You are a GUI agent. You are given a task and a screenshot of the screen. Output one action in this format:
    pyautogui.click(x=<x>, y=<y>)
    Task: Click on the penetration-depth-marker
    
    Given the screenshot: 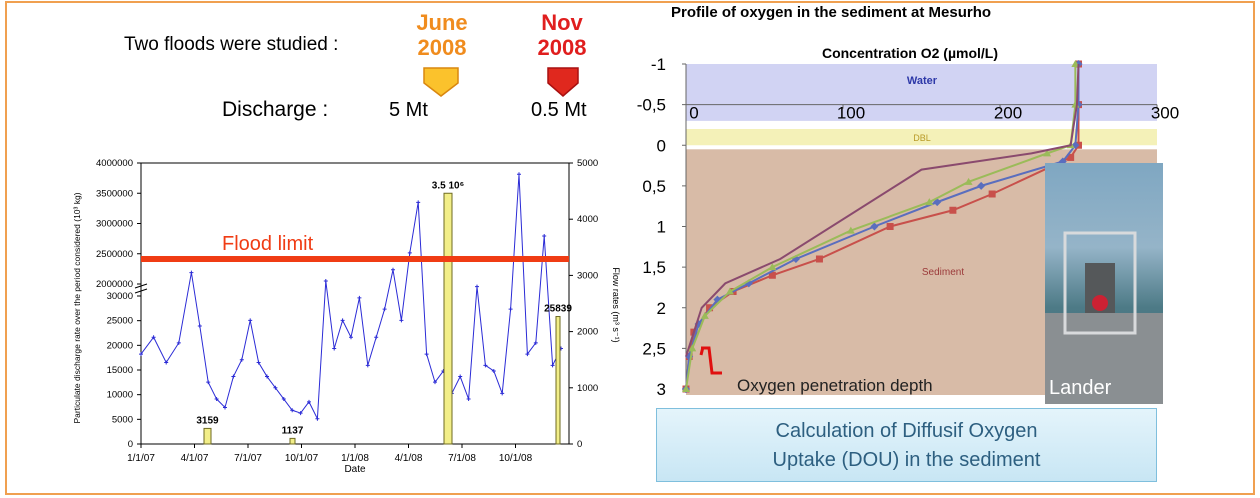 What is the action you would take?
    pyautogui.click(x=710, y=360)
    